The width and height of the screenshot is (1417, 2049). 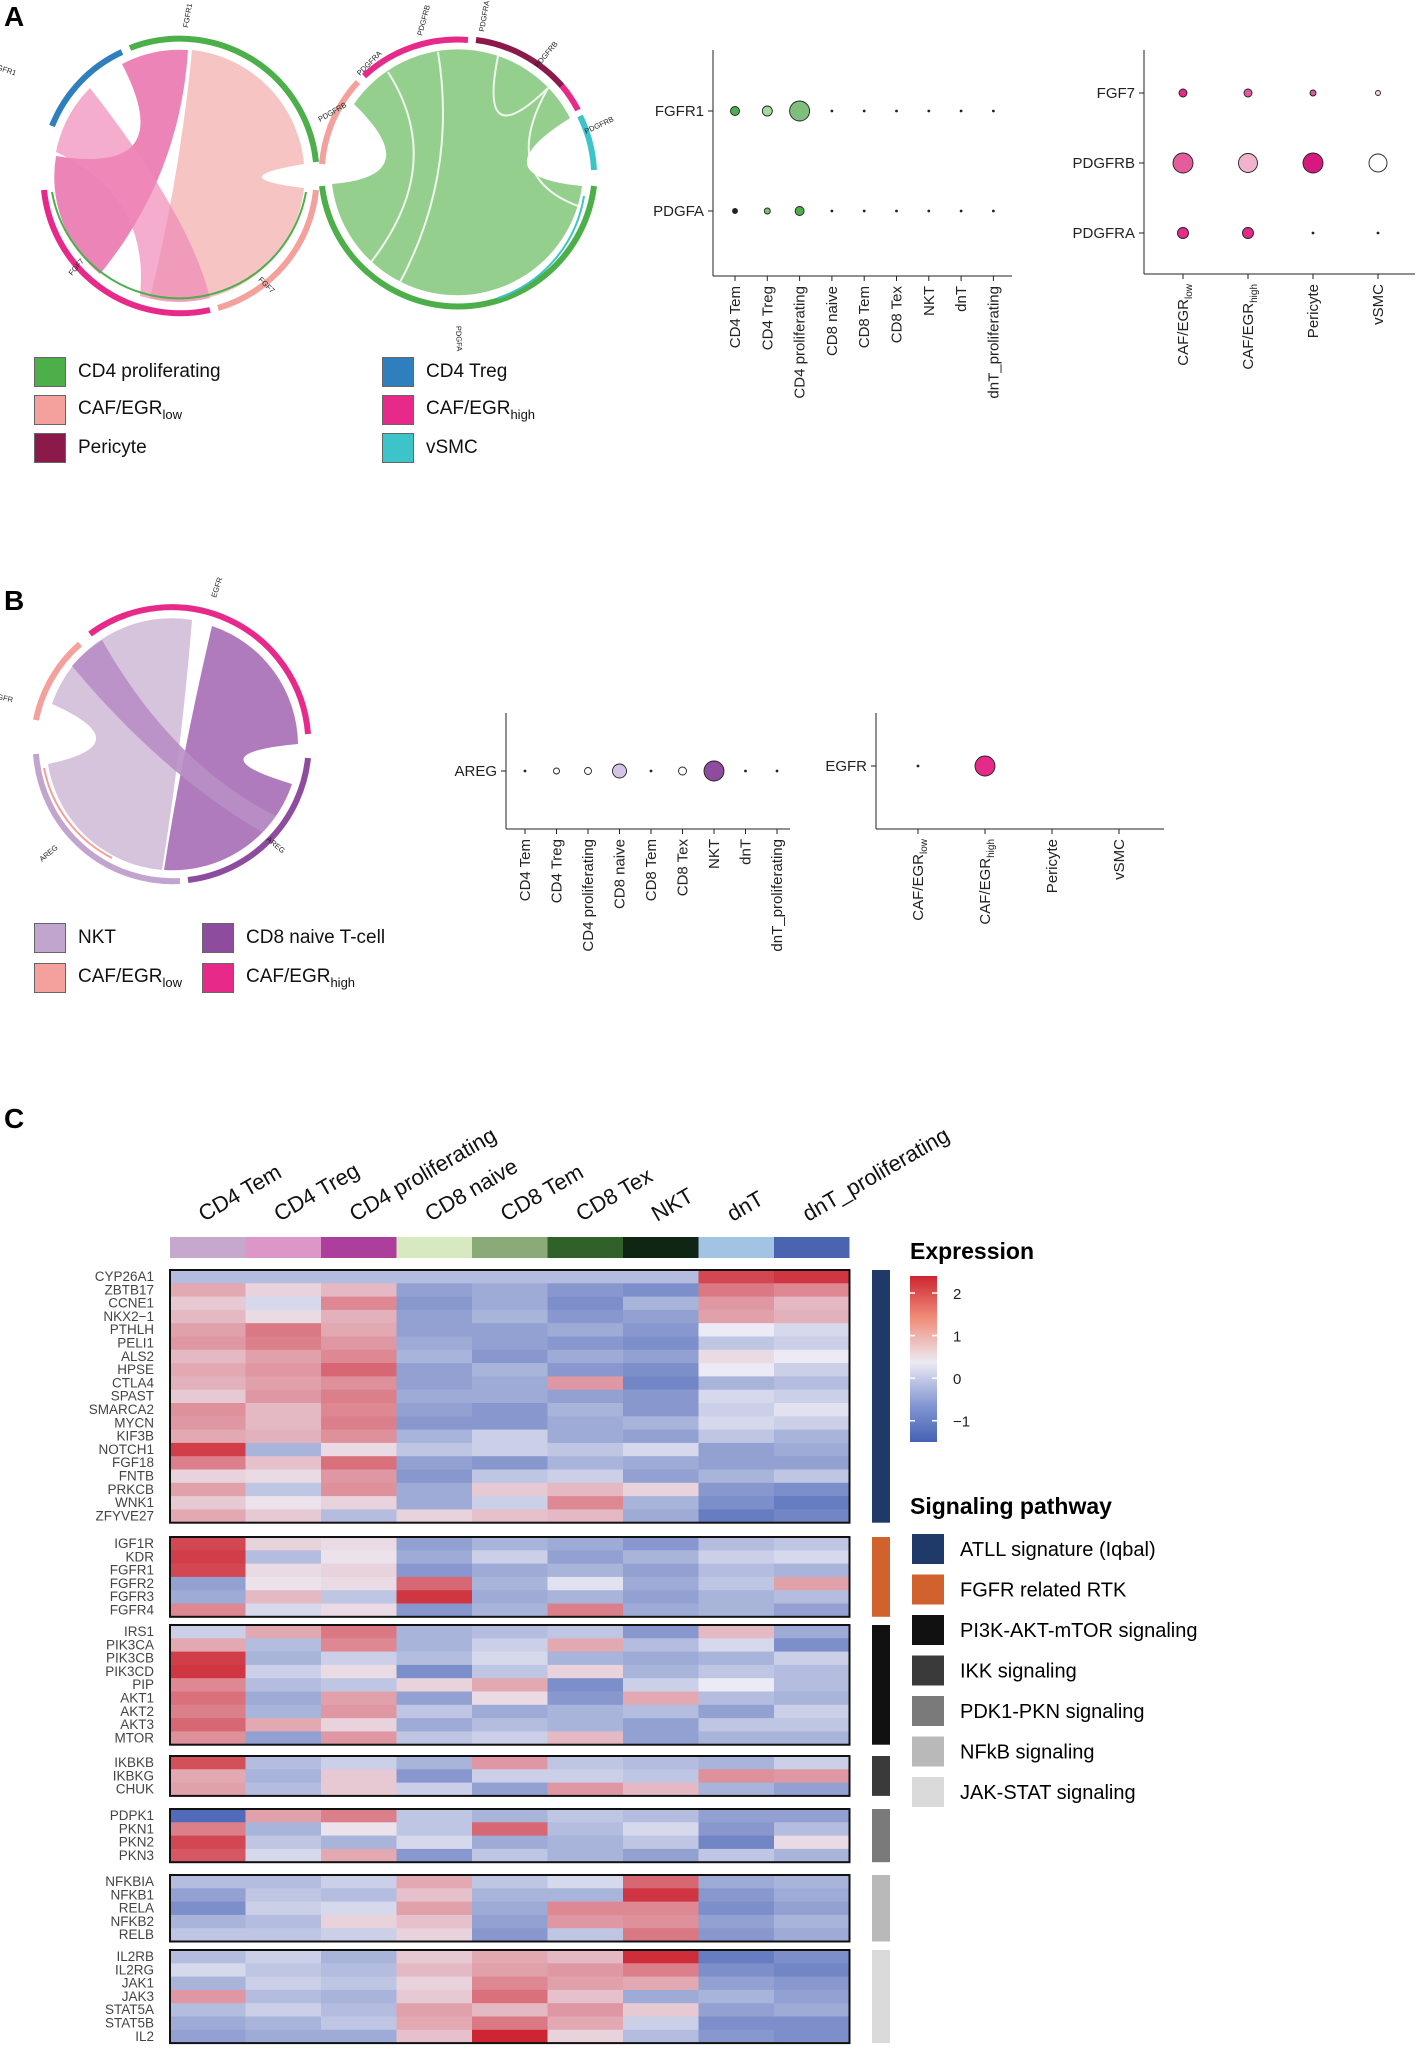 What do you see at coordinates (744, 1206) in the screenshot?
I see `column-label: dnT` at bounding box center [744, 1206].